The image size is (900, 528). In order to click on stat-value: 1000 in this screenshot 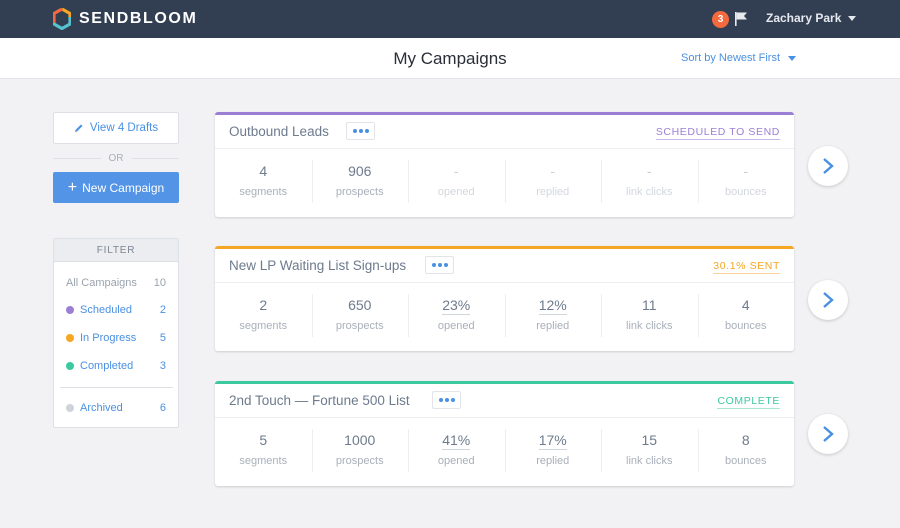, I will do `click(360, 440)`.